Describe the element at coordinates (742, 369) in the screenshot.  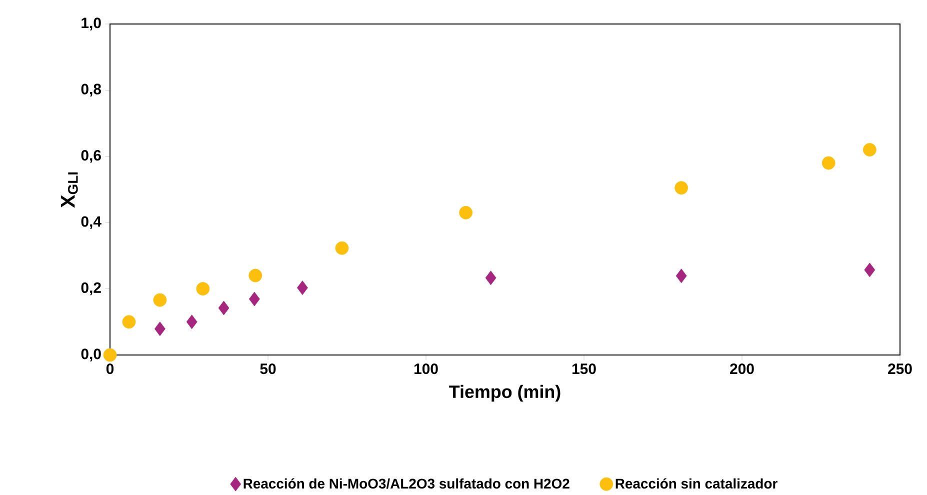
I see `x-tick-label: 200` at that location.